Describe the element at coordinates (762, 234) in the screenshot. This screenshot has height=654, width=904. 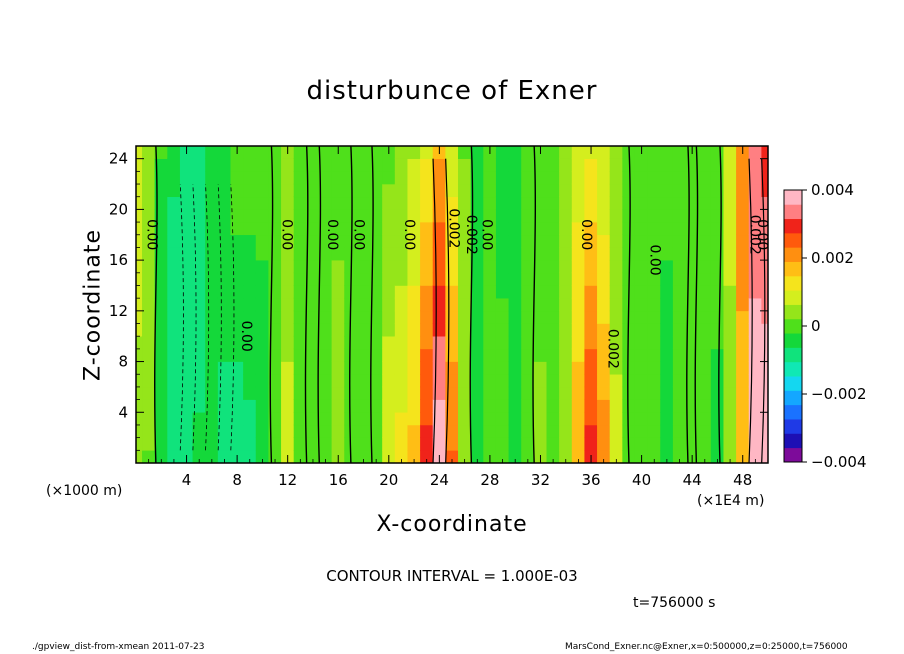
I see `contour-label: 0.00` at that location.